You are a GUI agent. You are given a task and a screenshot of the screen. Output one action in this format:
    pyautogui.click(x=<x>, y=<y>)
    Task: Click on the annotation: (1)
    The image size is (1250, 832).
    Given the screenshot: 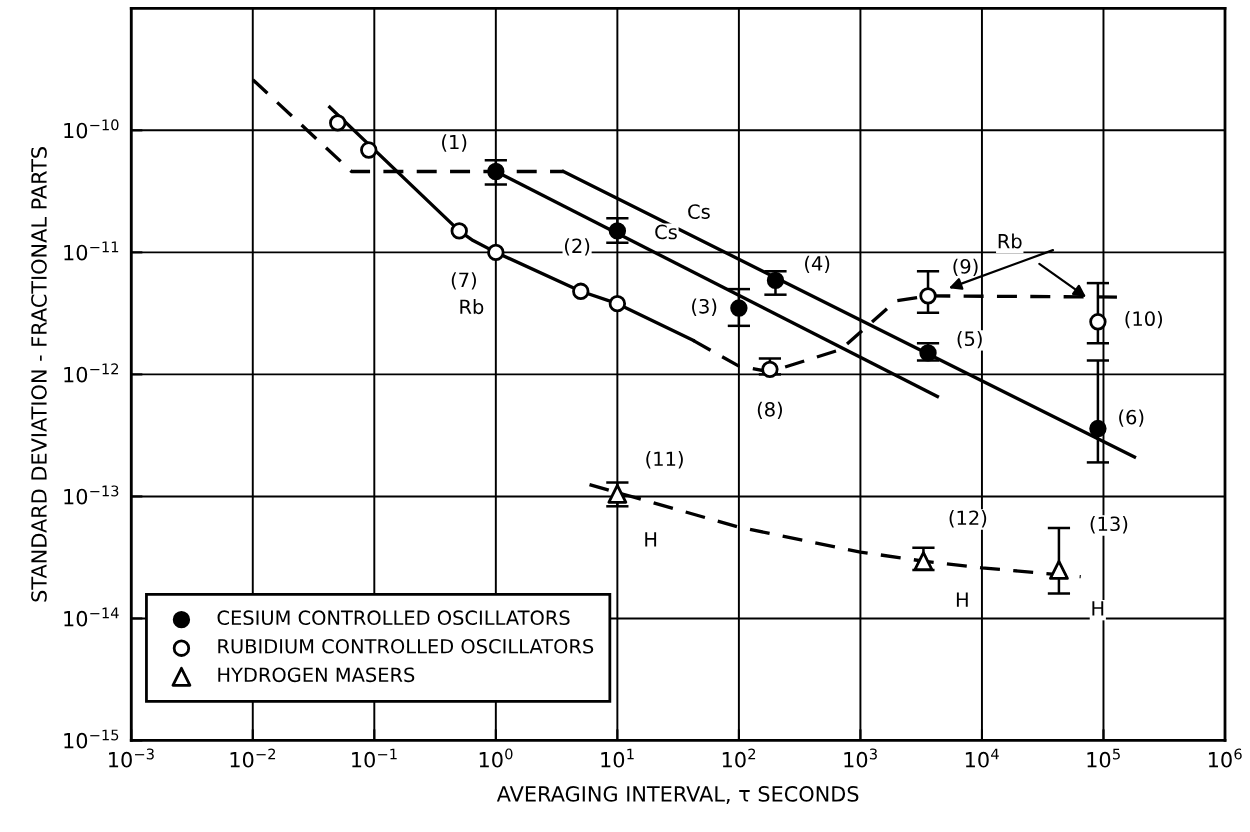 What is the action you would take?
    pyautogui.click(x=454, y=143)
    